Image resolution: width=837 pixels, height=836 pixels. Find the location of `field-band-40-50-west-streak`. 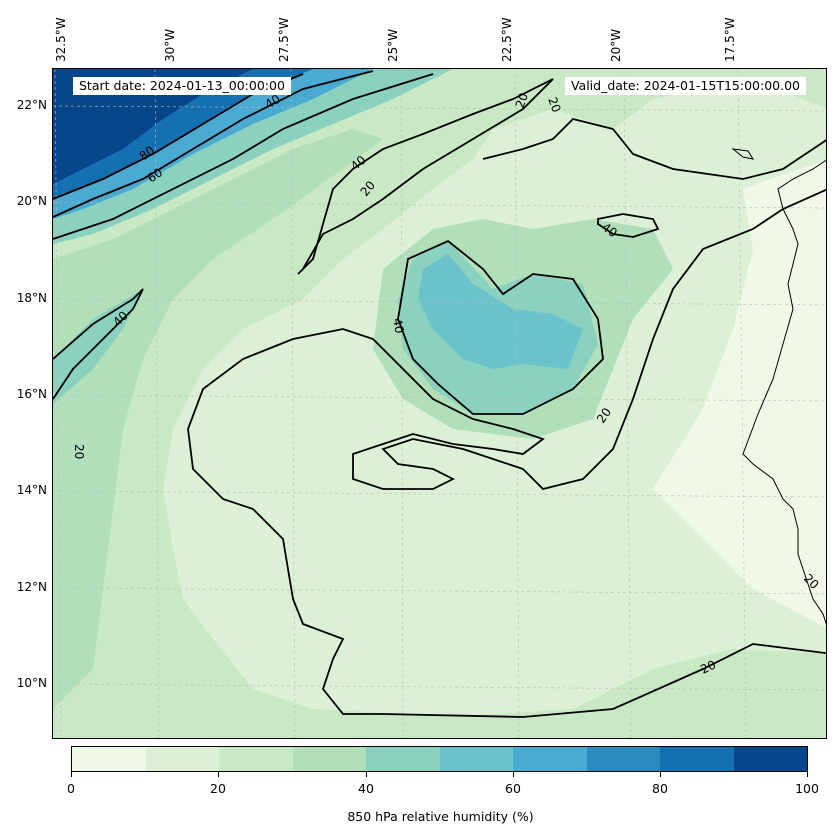

field-band-40-50-west-streak is located at coordinates (98, 346).